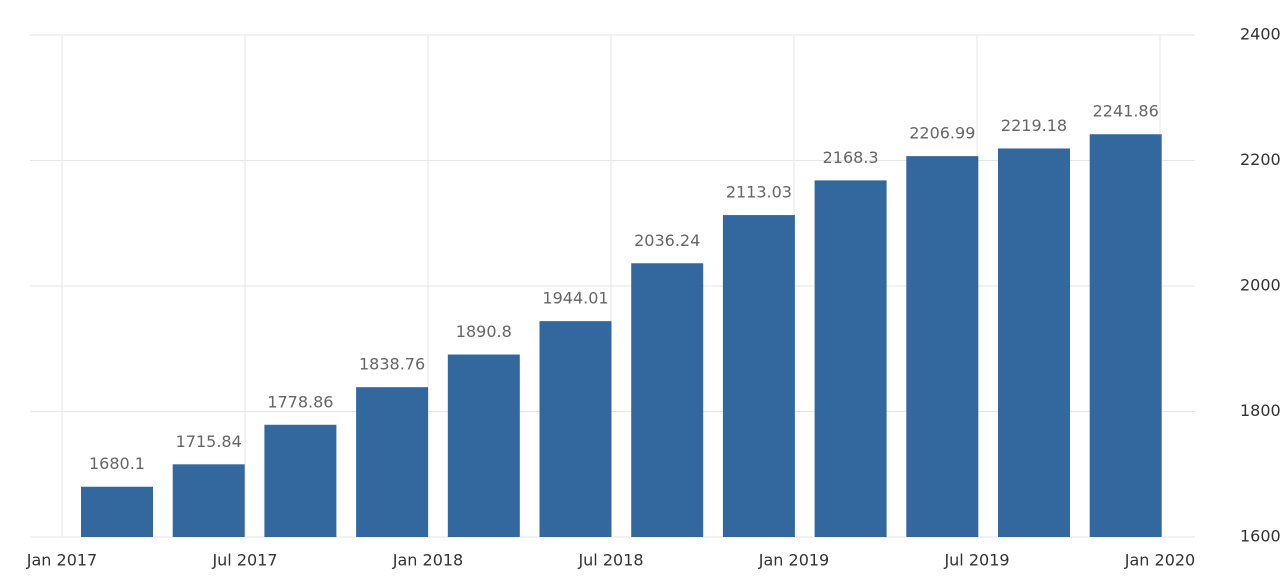  I want to click on value-label: 2113.03, so click(759, 192).